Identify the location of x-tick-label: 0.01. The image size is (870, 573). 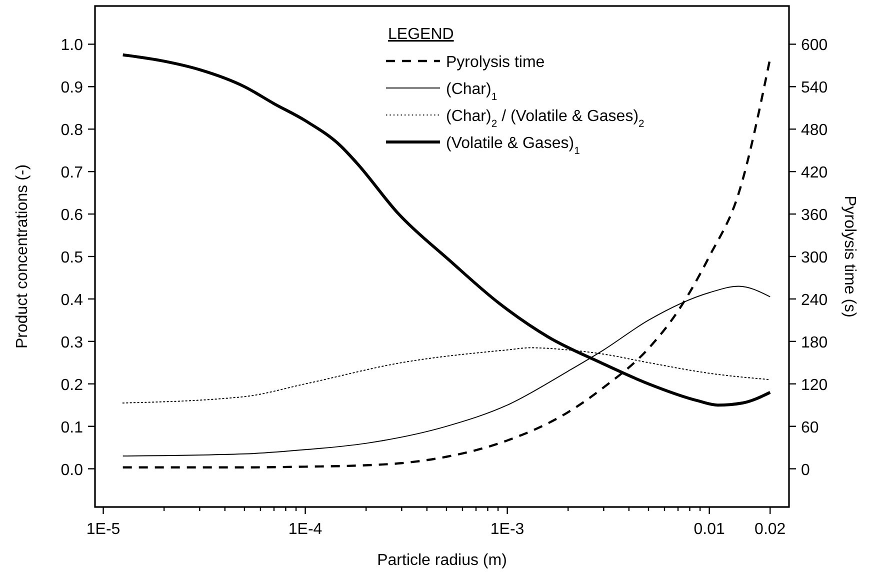
(709, 529).